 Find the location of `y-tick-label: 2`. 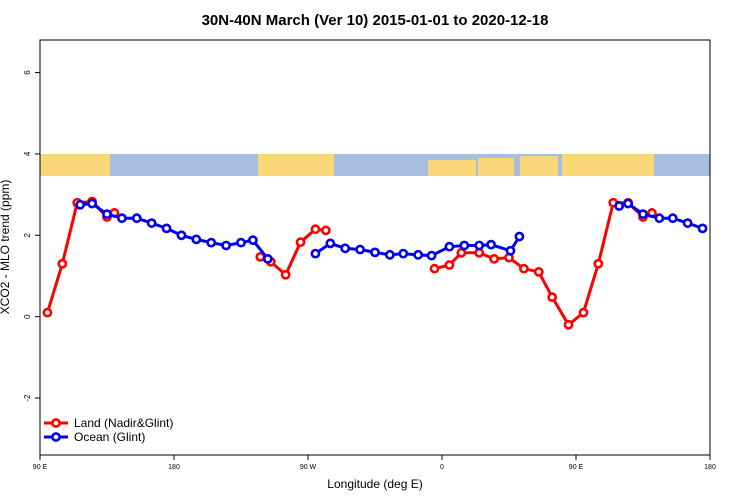

y-tick-label: 2 is located at coordinates (27, 235).